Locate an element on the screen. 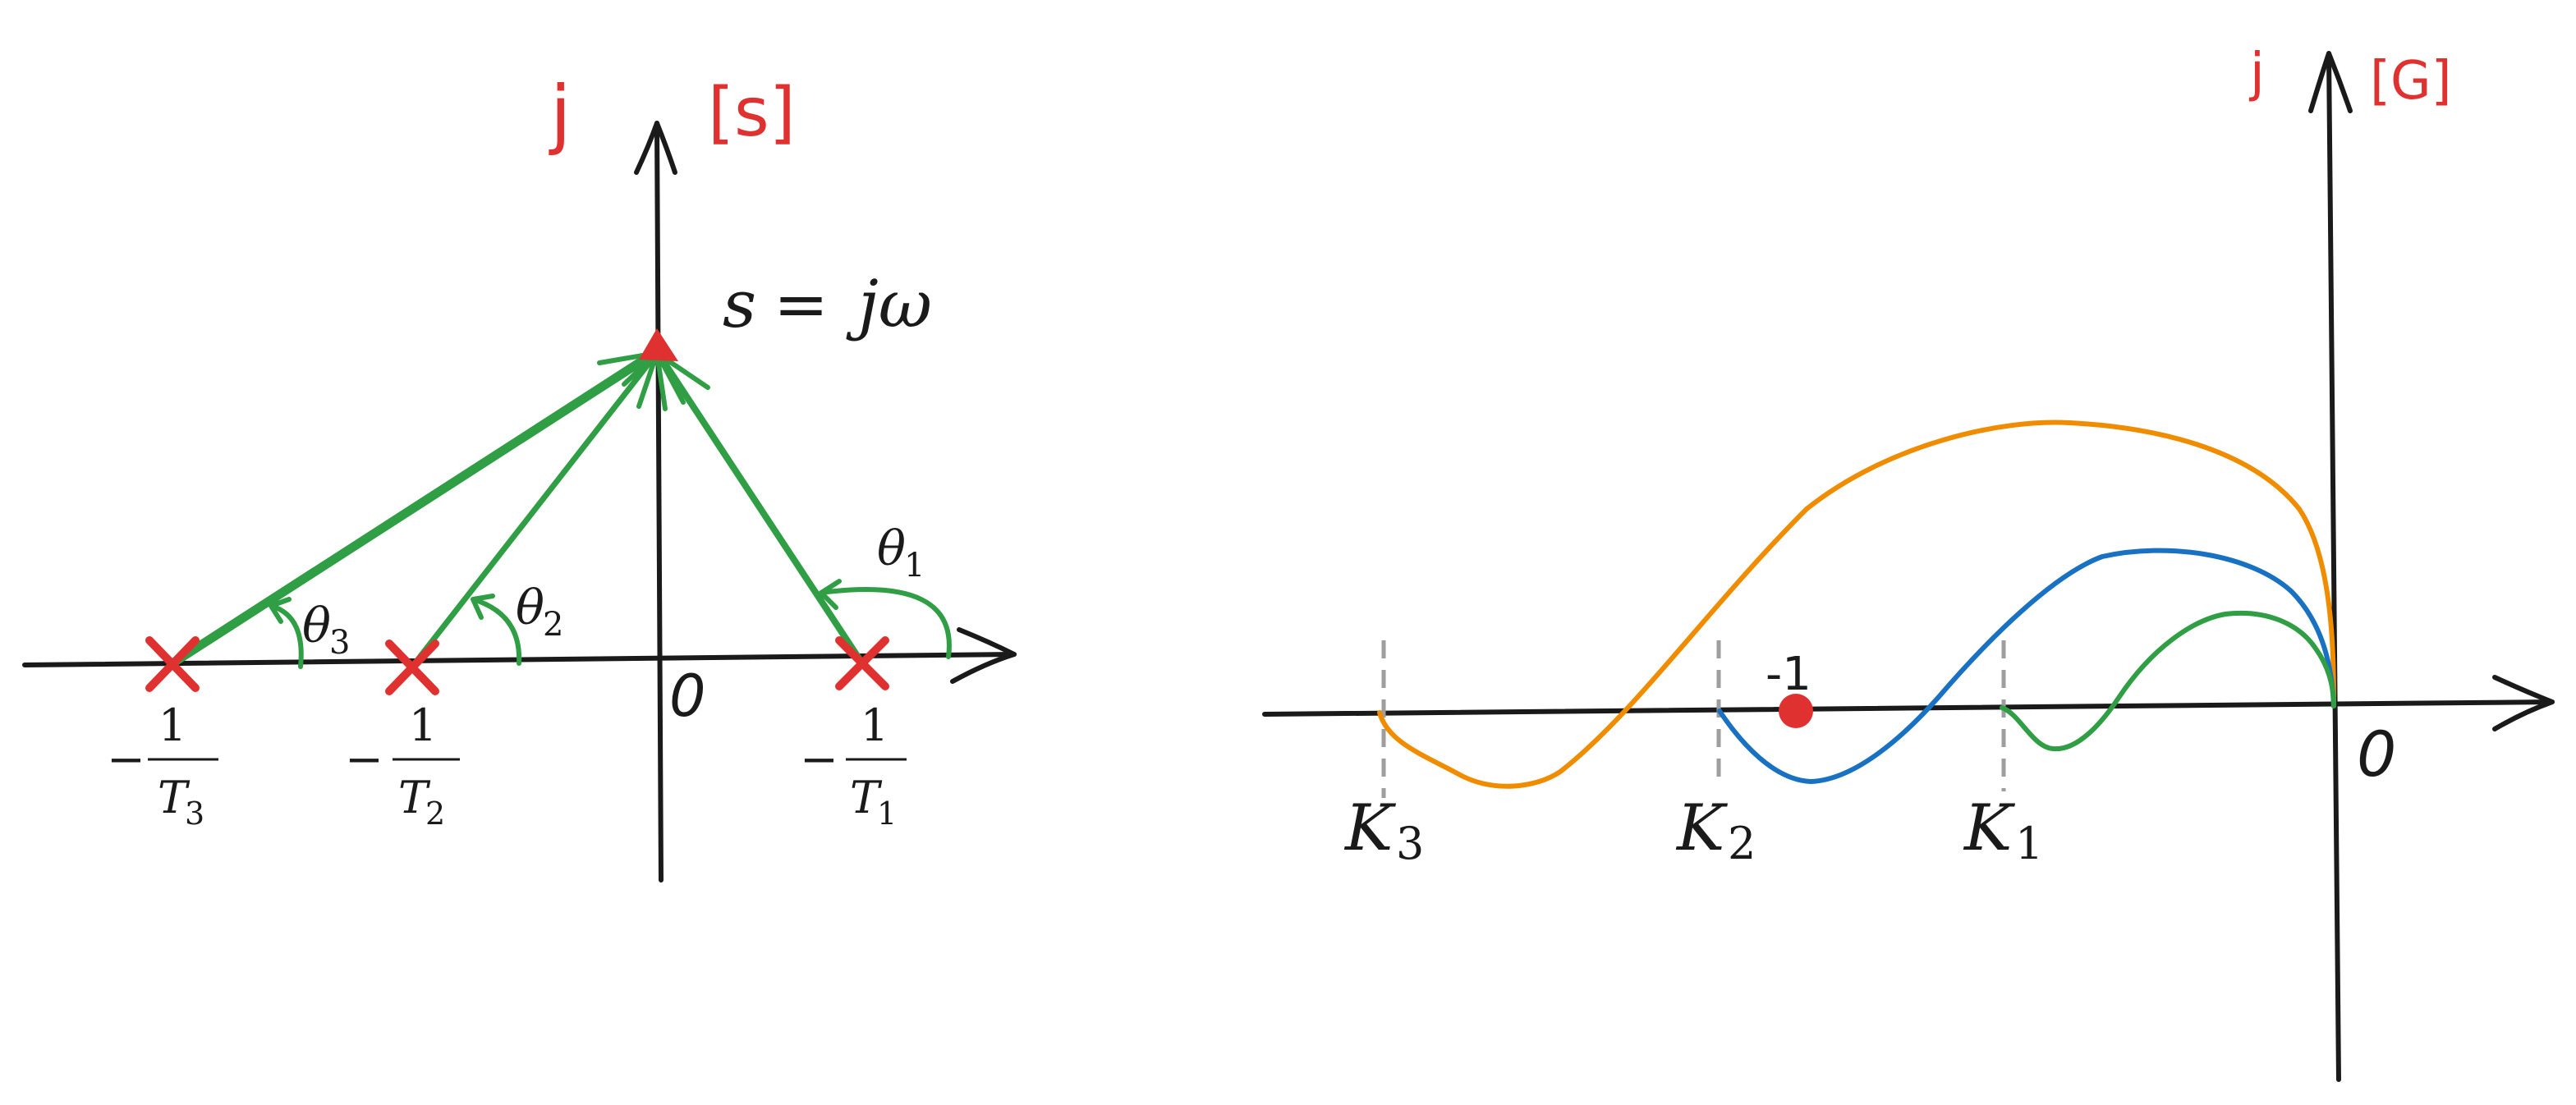  g-plane-real-axis-arrowhead is located at coordinates (2523, 703).